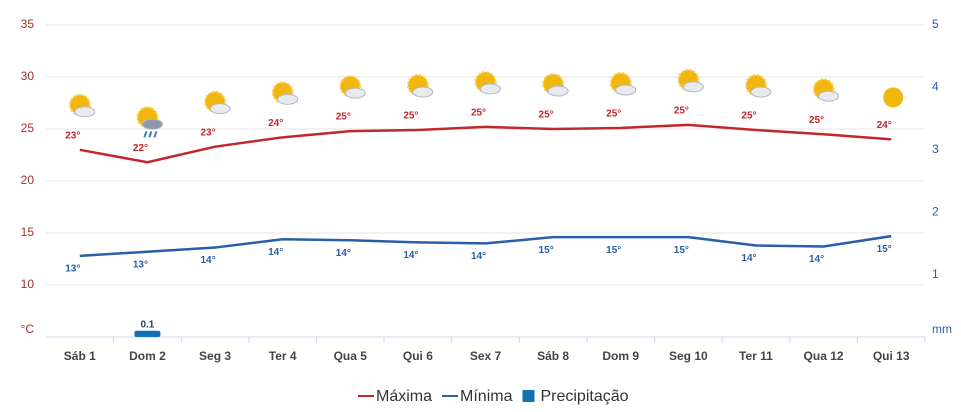  What do you see at coordinates (584, 396) in the screenshot?
I see `legend-label: Precipitação` at bounding box center [584, 396].